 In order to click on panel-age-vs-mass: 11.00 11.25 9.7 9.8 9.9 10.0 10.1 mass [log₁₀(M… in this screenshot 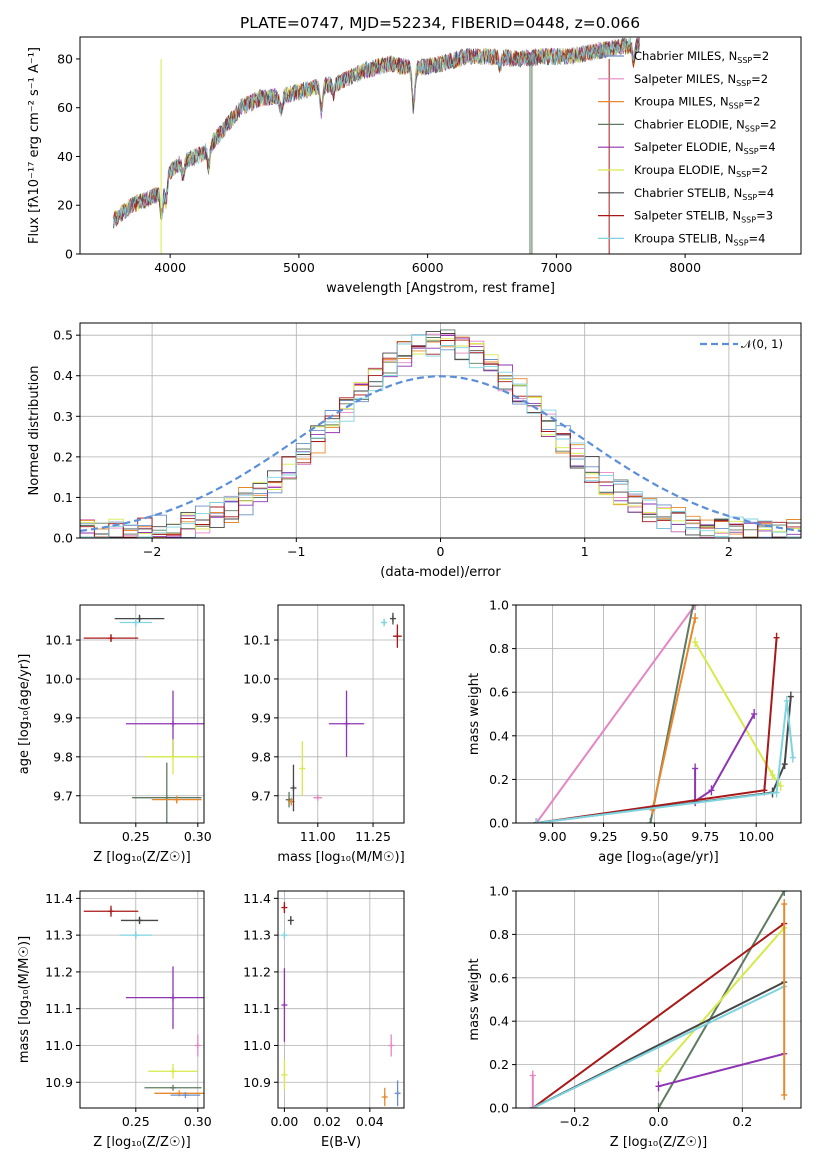, I will do `click(324, 734)`.